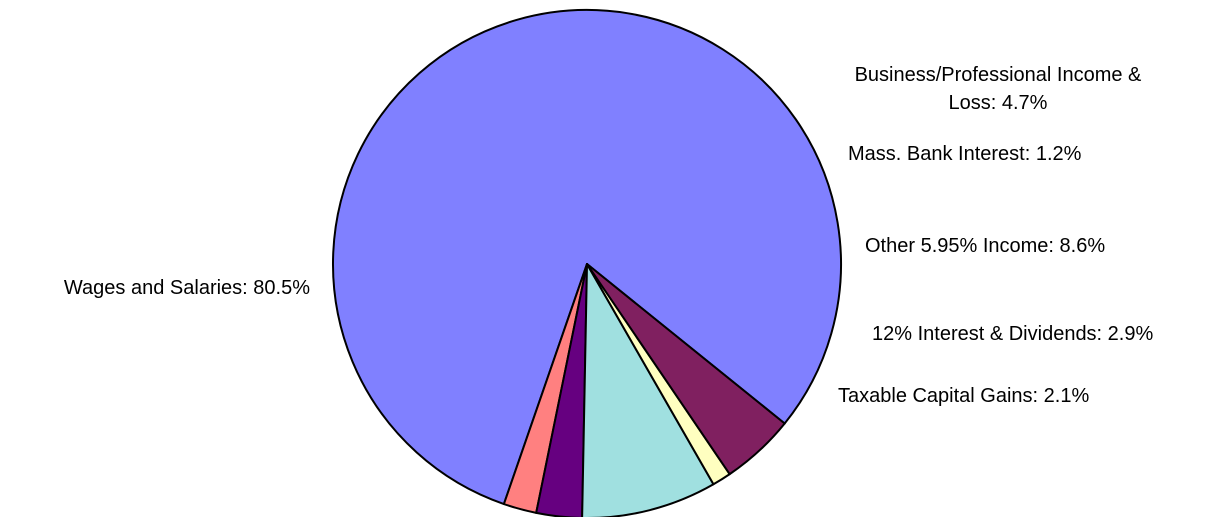 This screenshot has height=522, width=1219. Describe the element at coordinates (1012, 334) in the screenshot. I see `slice-label-12-interest-dividends: 12% Interest & Dividends: 2.9%` at that location.